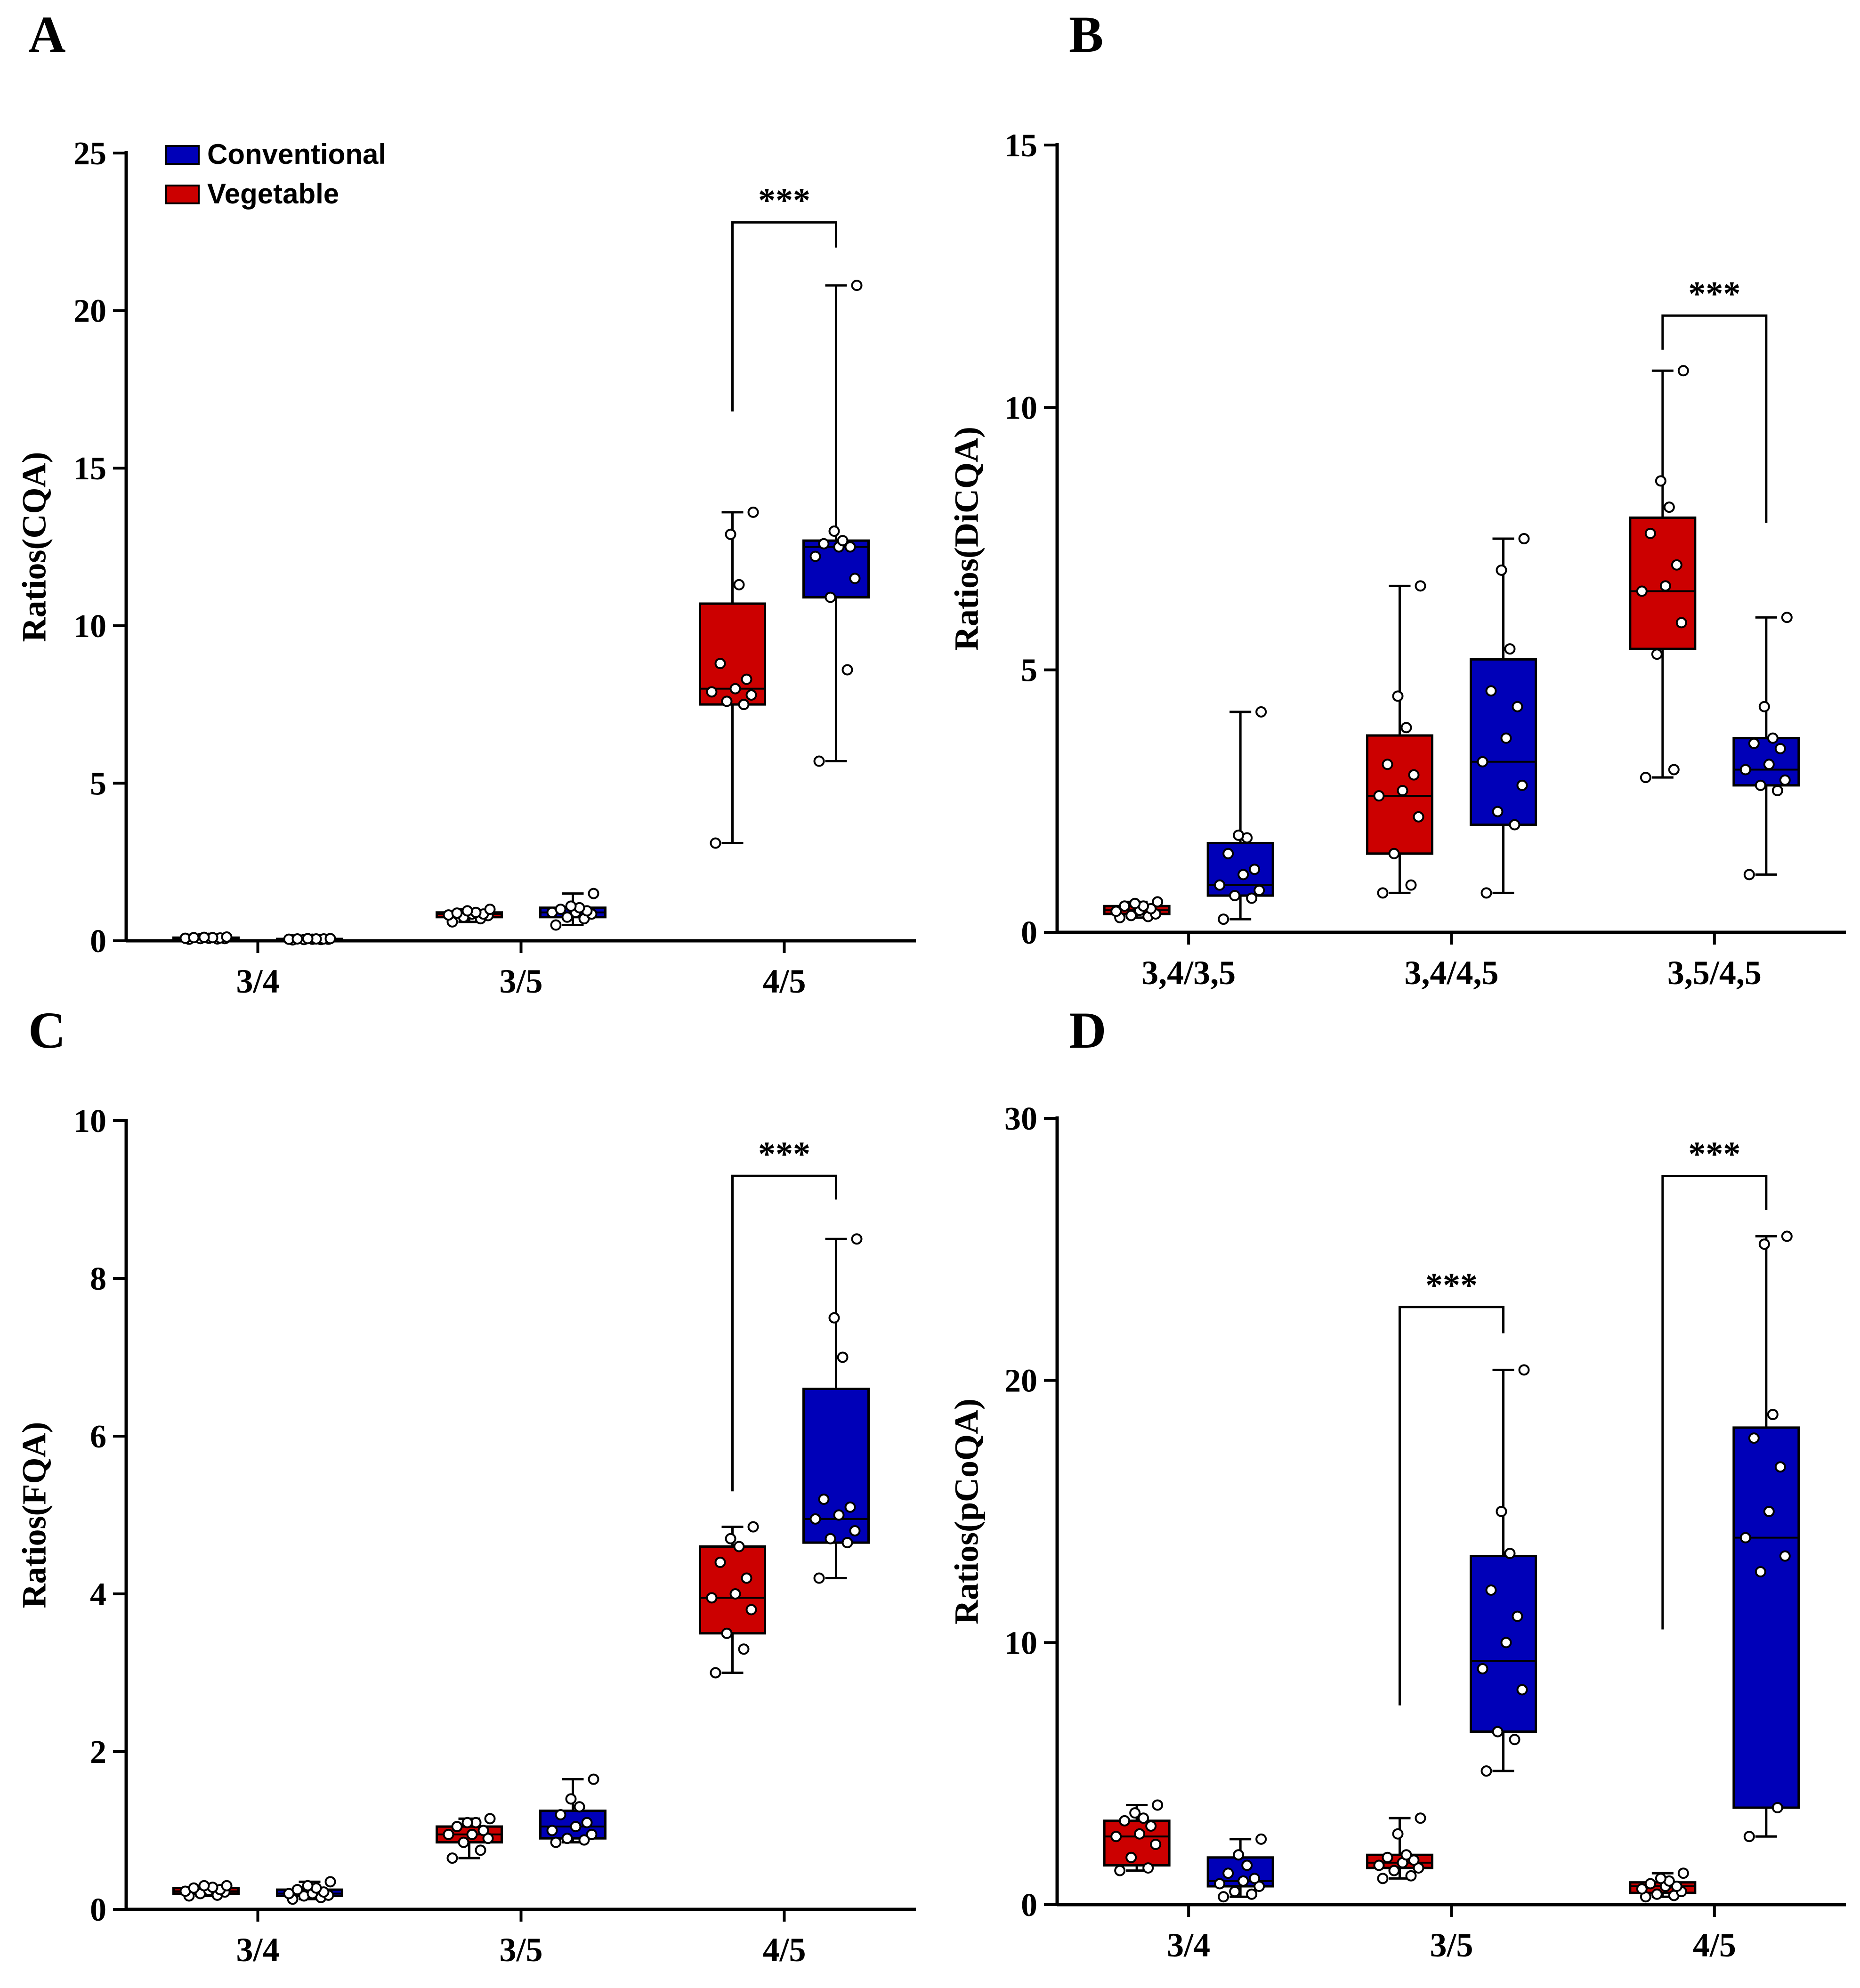 This screenshot has height=1988, width=1860. I want to click on y-tick-label: 4, so click(98, 1594).